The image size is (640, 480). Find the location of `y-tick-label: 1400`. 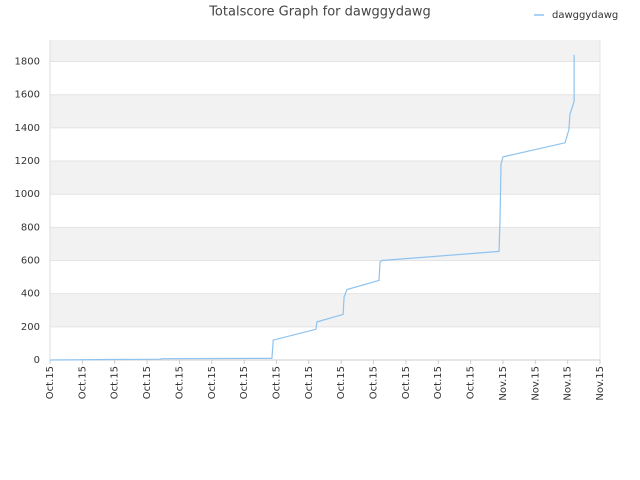

y-tick-label: 1400 is located at coordinates (27, 128).